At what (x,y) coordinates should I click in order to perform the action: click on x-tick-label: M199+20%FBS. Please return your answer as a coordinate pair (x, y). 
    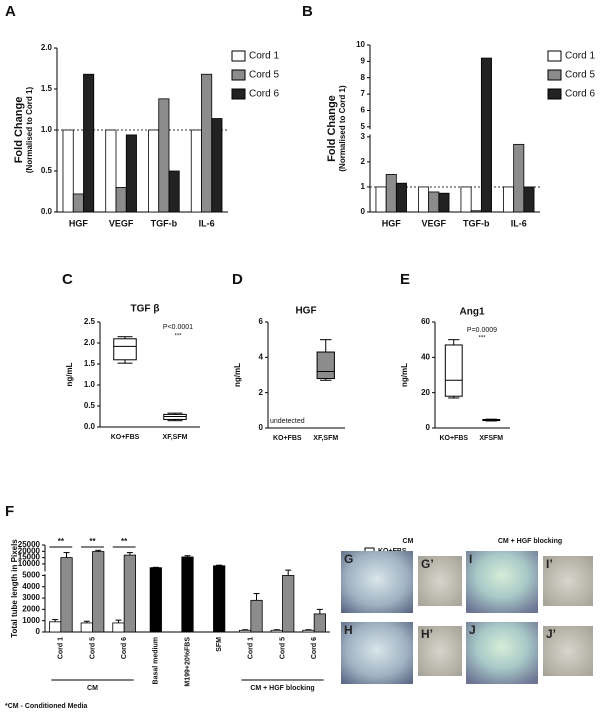
    Looking at the image, I should click on (187, 662).